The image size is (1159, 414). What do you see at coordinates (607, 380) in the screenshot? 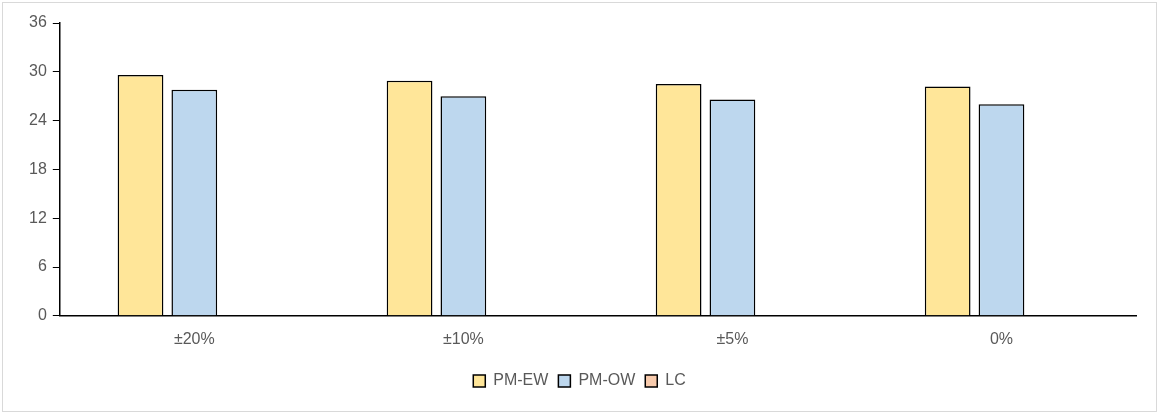
I see `legend-label: PM-OW` at bounding box center [607, 380].